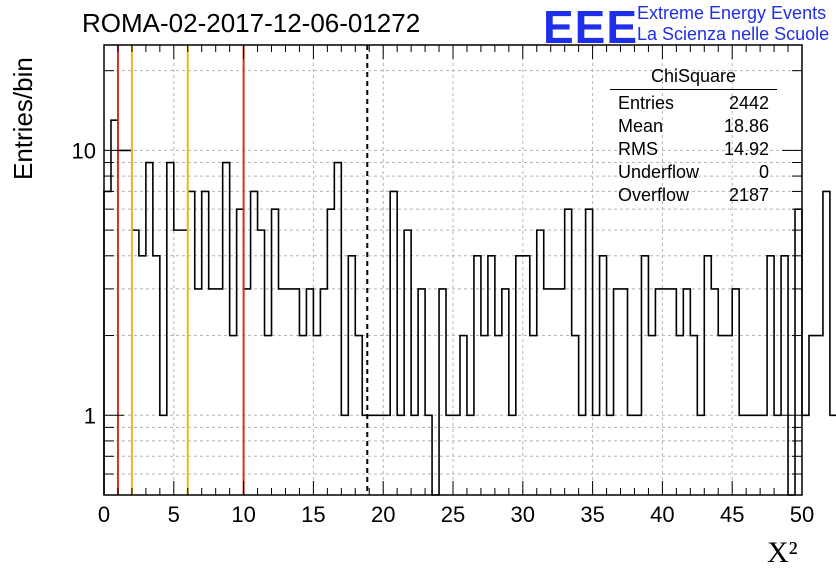 Image resolution: width=836 pixels, height=572 pixels. Describe the element at coordinates (592, 514) in the screenshot. I see `x-tick-label: 35` at that location.